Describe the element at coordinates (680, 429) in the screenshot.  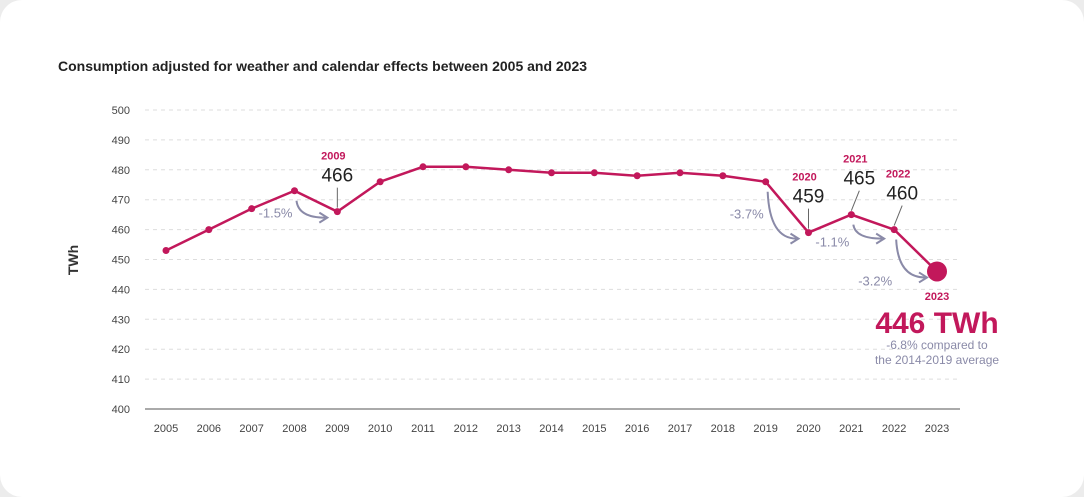
I see `x-tick-label: 2017` at that location.